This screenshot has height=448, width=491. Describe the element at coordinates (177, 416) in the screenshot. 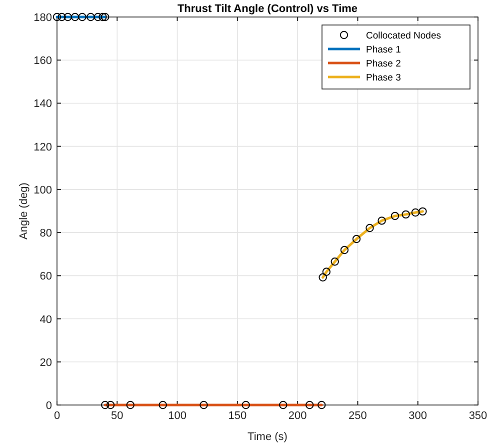

I see `x-tick-label: 100` at that location.